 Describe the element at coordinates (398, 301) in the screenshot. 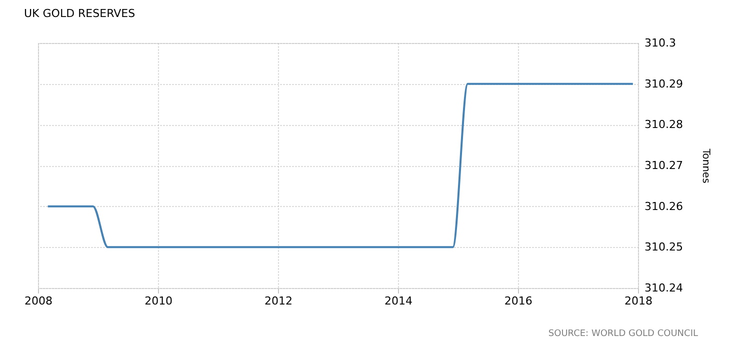

I see `x-tick-label: 2014` at that location.